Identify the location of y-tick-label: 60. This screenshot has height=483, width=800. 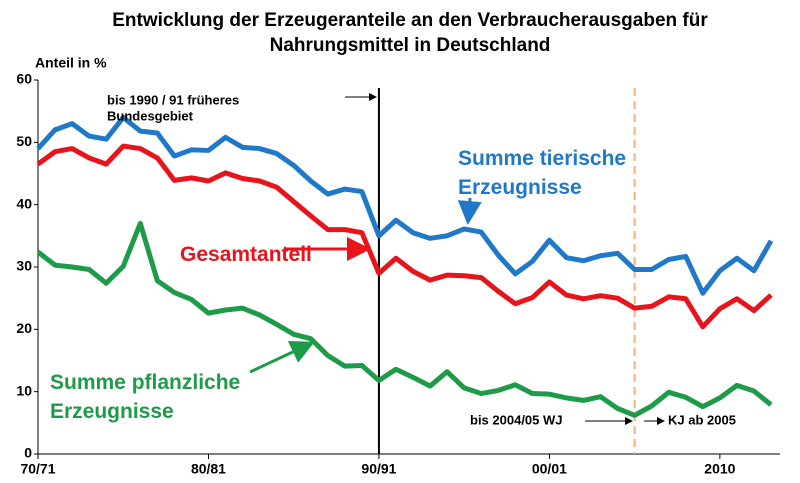
(24, 79).